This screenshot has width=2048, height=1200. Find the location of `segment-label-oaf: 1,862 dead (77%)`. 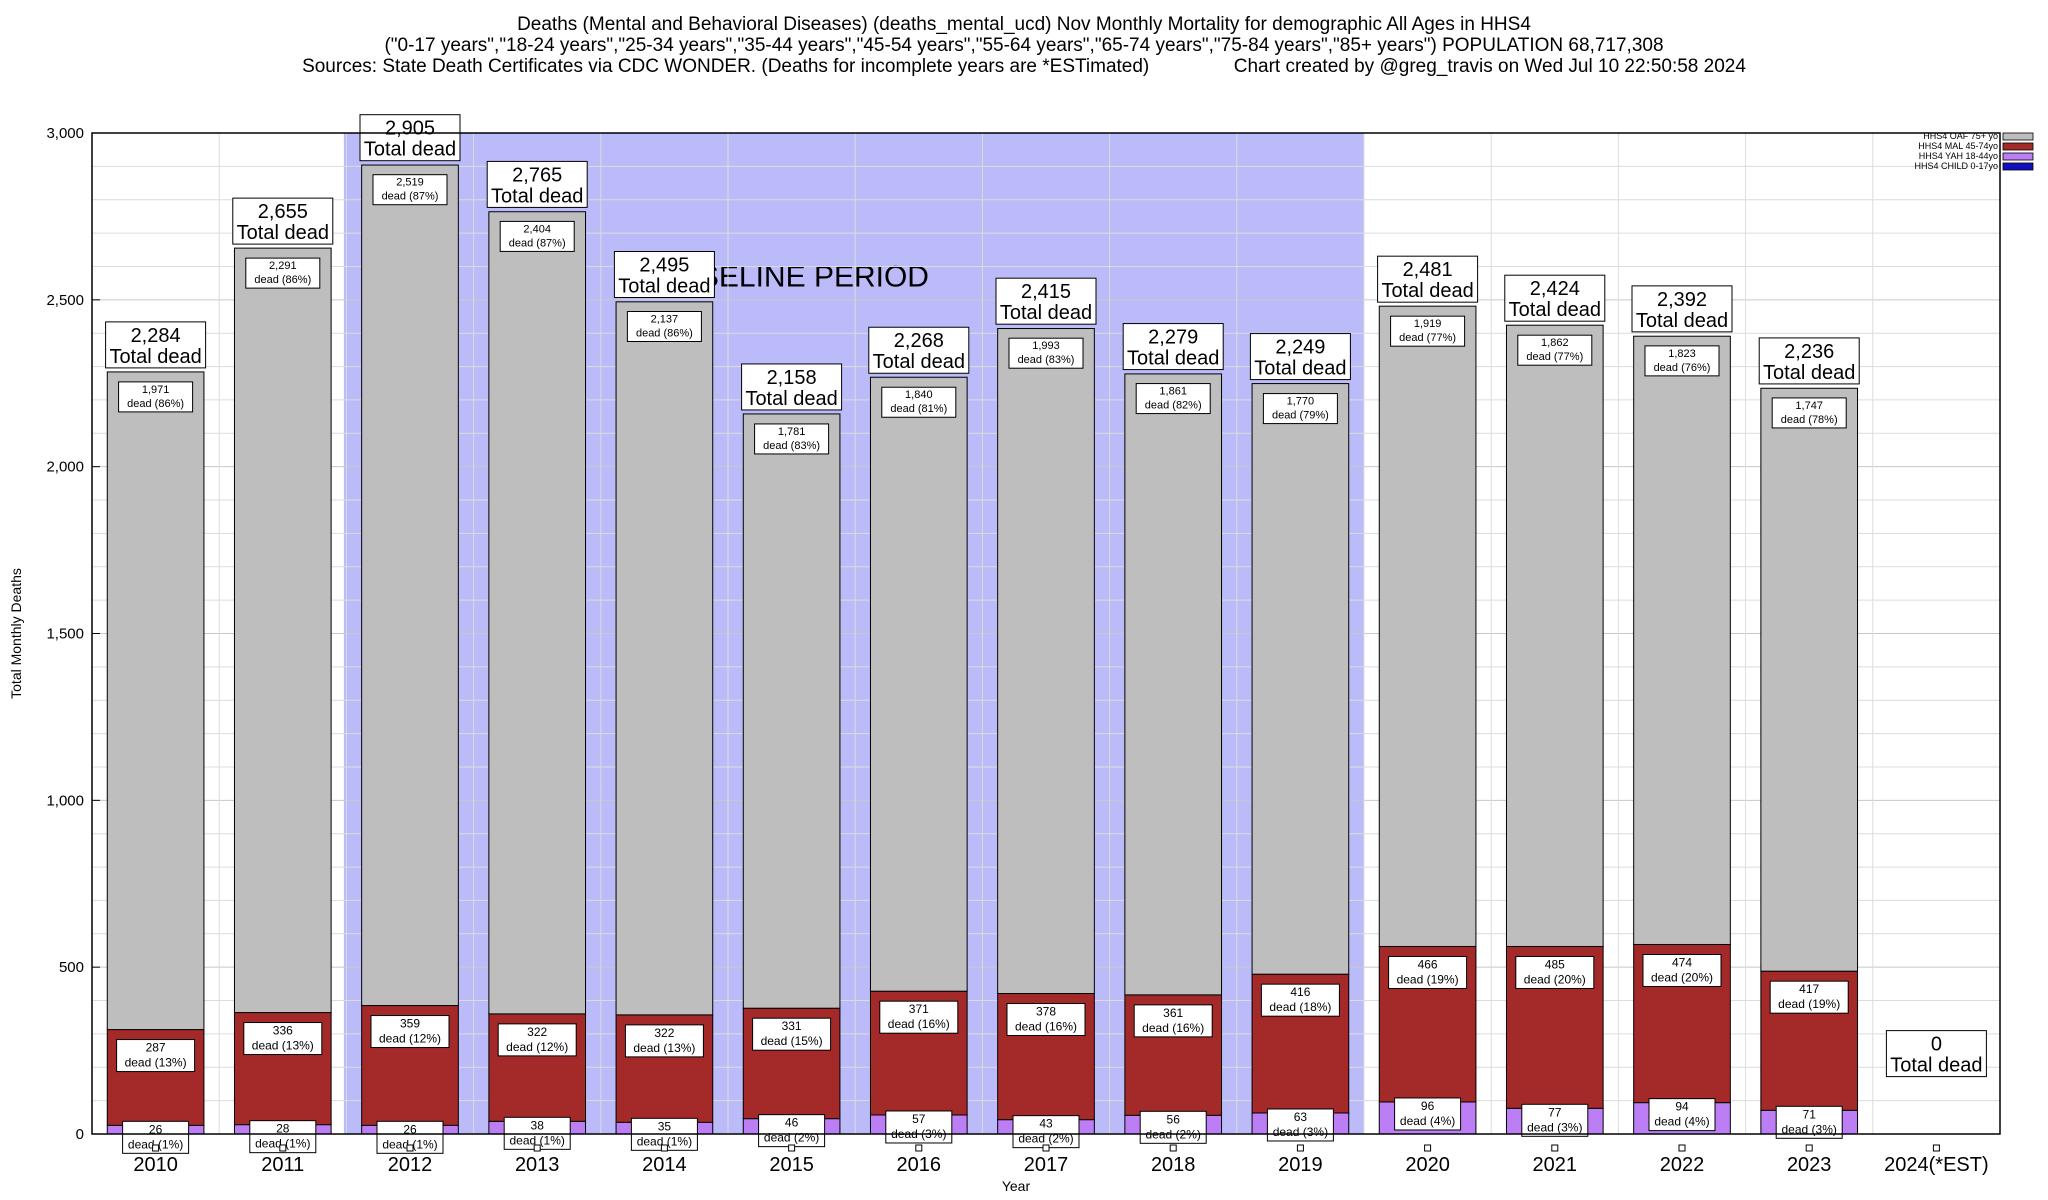

segment-label-oaf: 1,862 dead (77%) is located at coordinates (1555, 350).